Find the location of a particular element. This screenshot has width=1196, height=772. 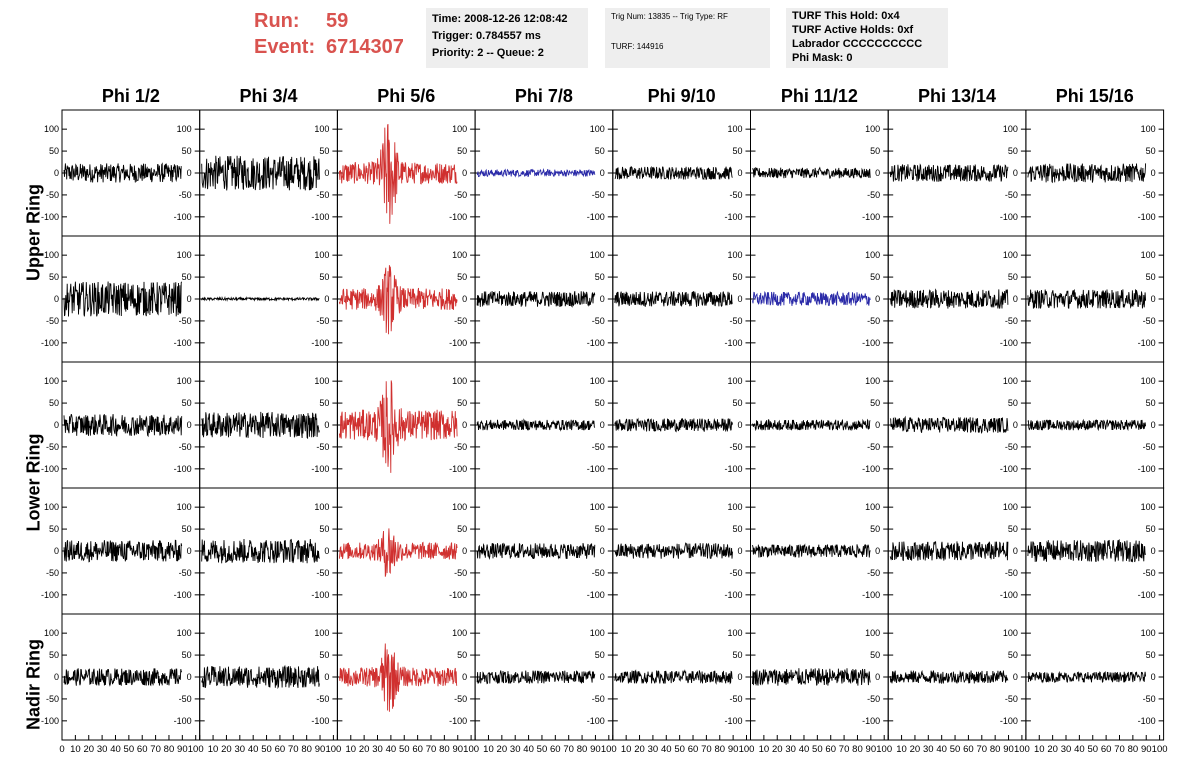

priority-text: Priority: 2 -- Queue: 2 is located at coordinates (488, 53).